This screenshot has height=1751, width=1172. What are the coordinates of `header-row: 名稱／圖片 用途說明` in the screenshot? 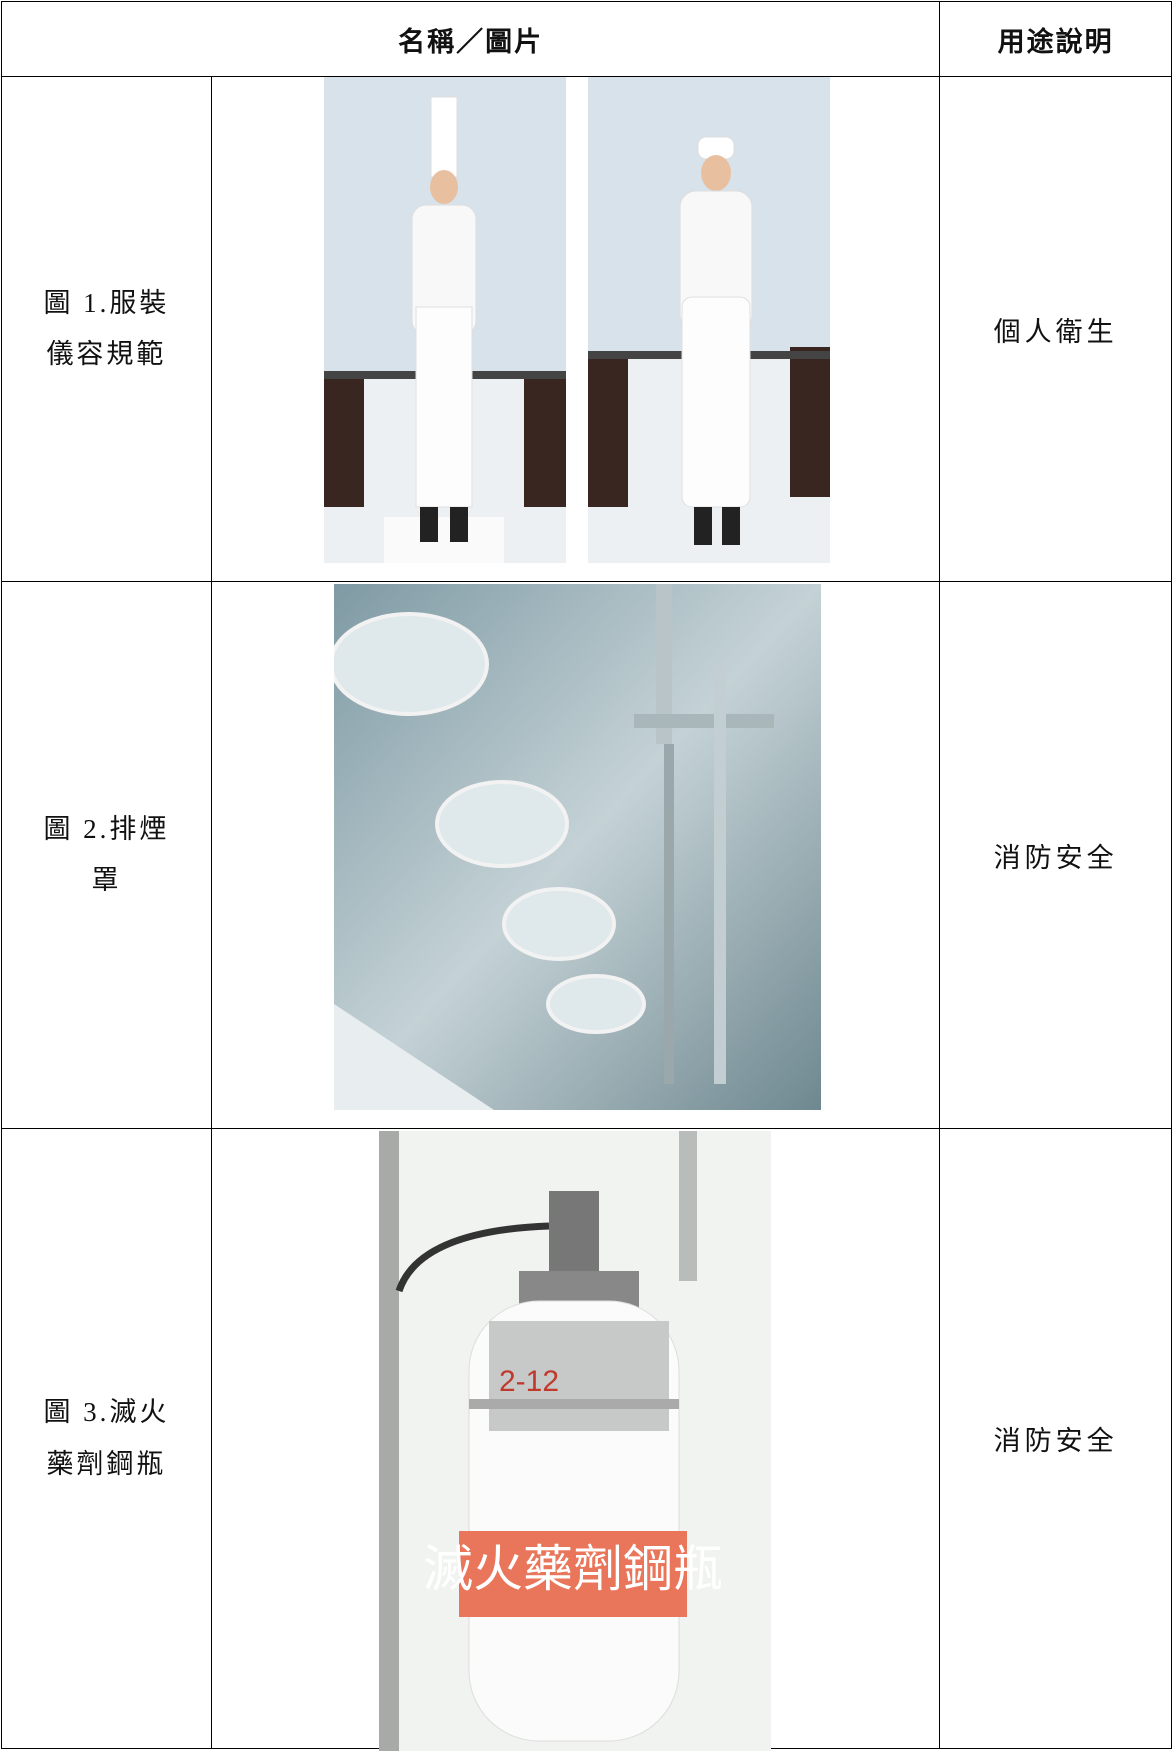 It's located at (586, 39).